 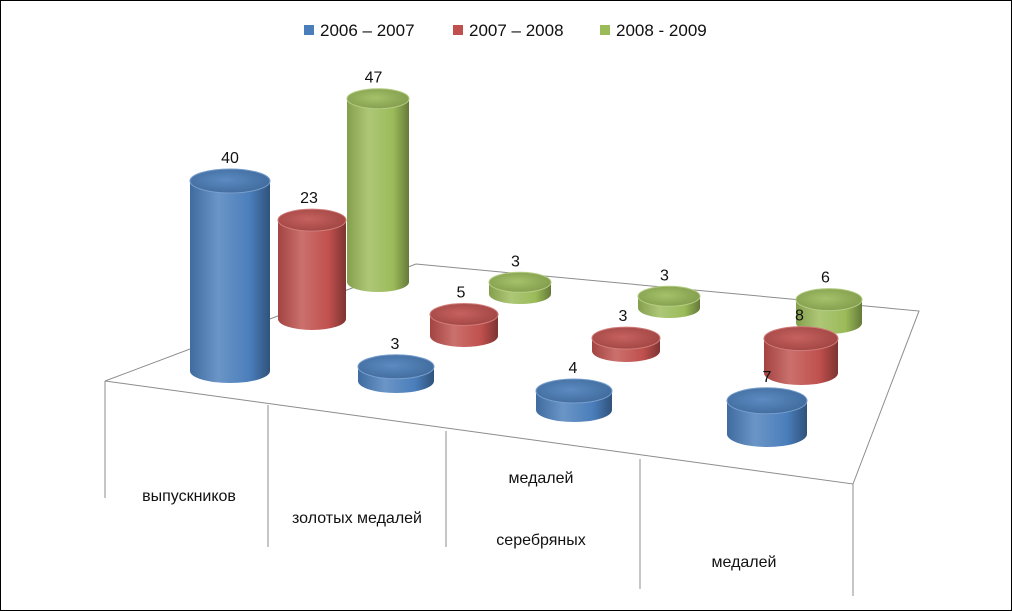 I want to click on legend-item-label: 2008 - 2009, so click(x=661, y=30).